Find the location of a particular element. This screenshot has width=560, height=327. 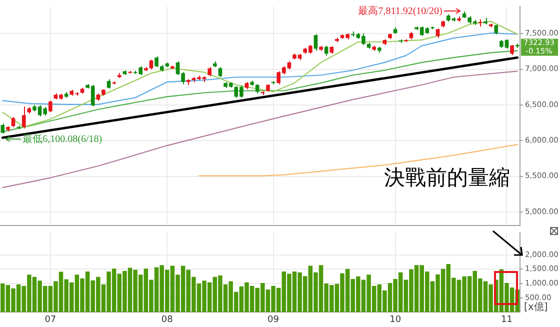

x-tick-label: 10 is located at coordinates (396, 319).